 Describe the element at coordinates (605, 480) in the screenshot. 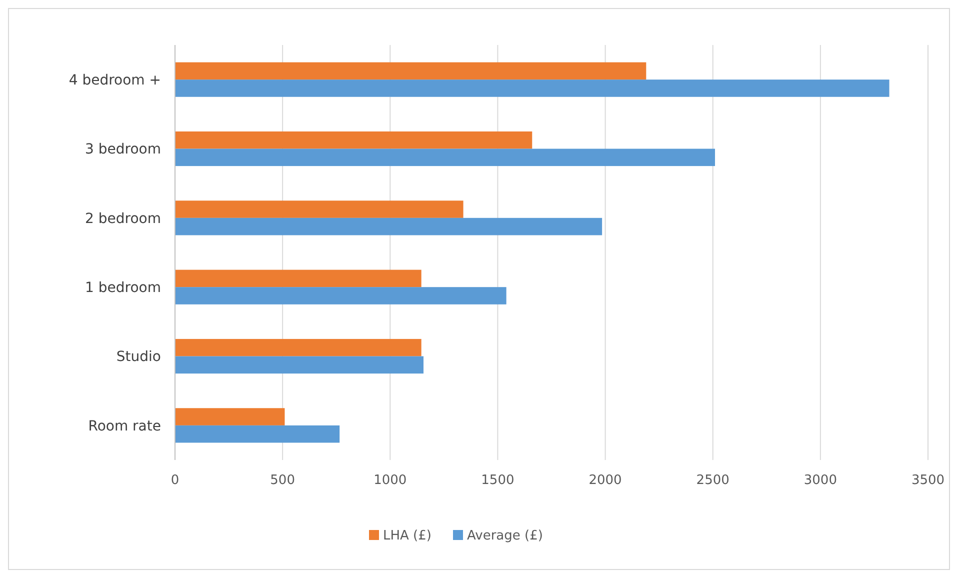

I see `x-tick-label: 2000` at that location.